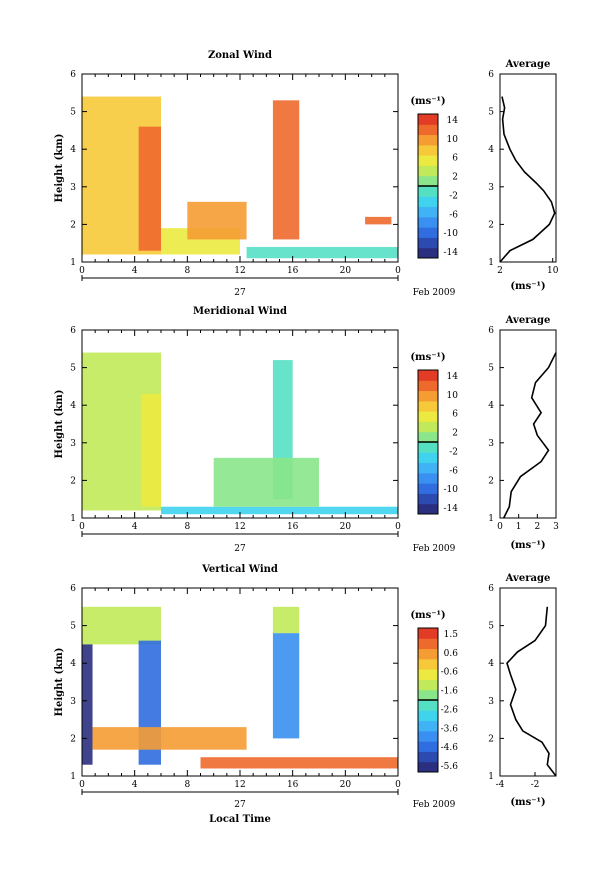  I want to click on meridional-average-title: Average, so click(528, 320).